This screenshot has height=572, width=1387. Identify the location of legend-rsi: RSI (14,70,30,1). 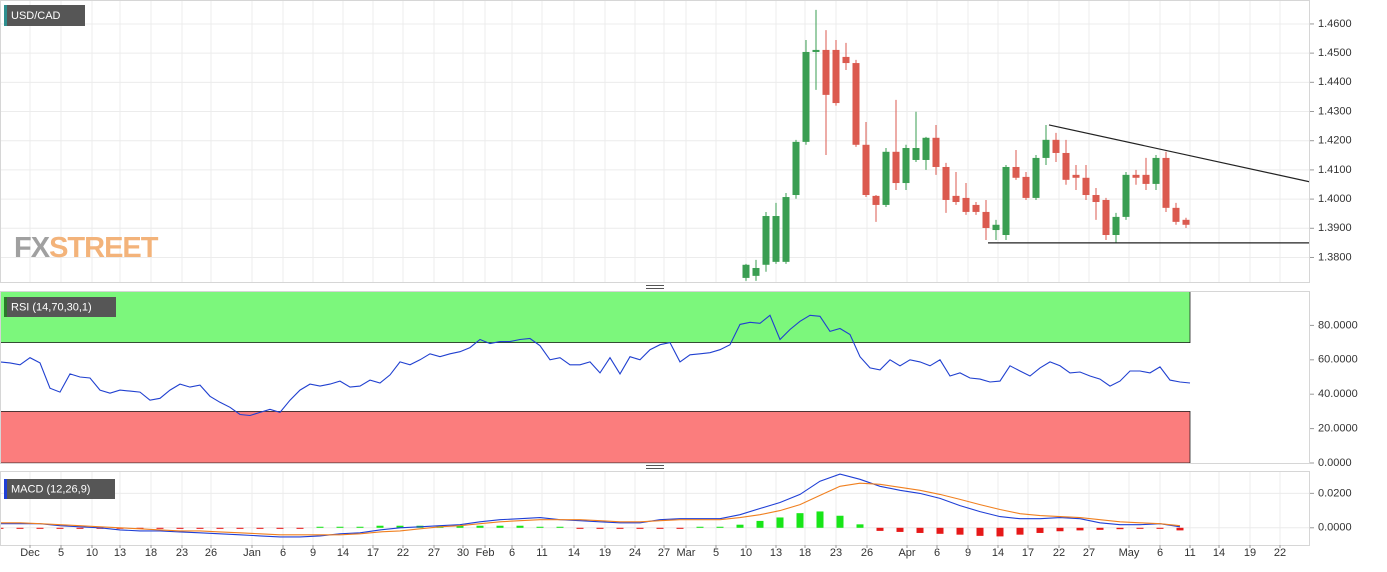
(60, 307).